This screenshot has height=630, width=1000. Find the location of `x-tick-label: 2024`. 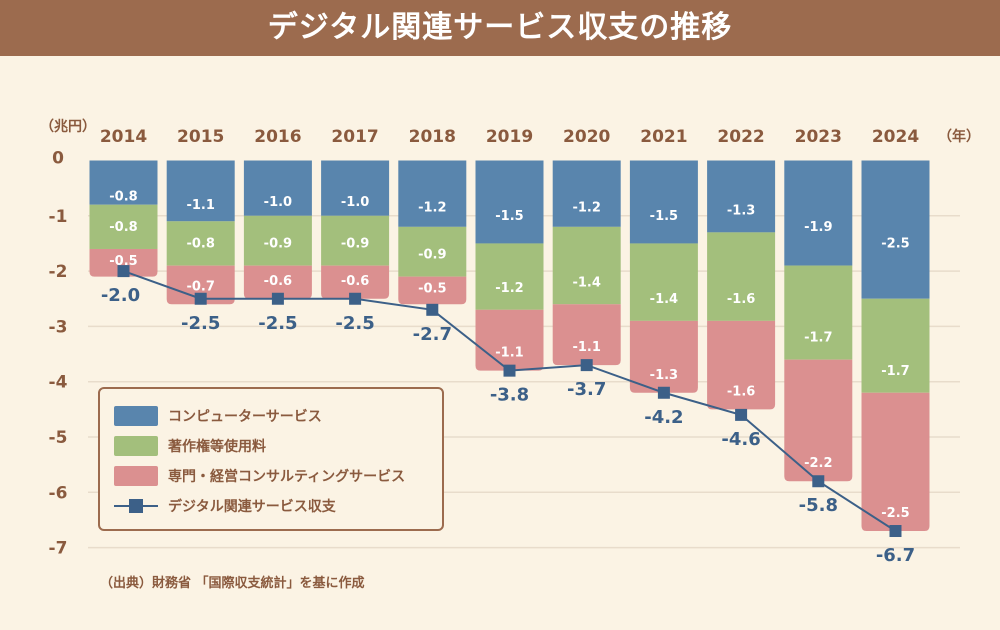

x-tick-label: 2024 is located at coordinates (895, 137).